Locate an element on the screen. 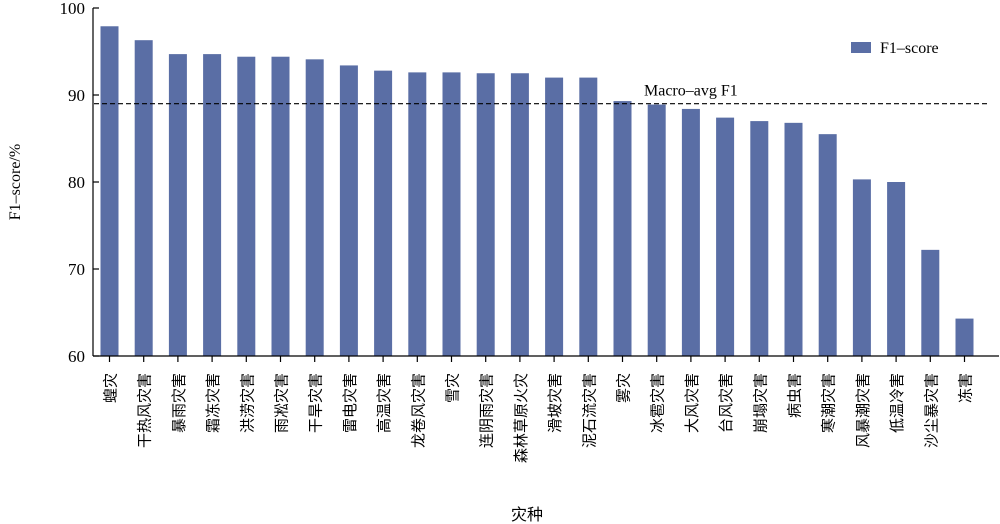 The height and width of the screenshot is (524, 1000). x-tick-label: 高温灾害 is located at coordinates (384, 403).